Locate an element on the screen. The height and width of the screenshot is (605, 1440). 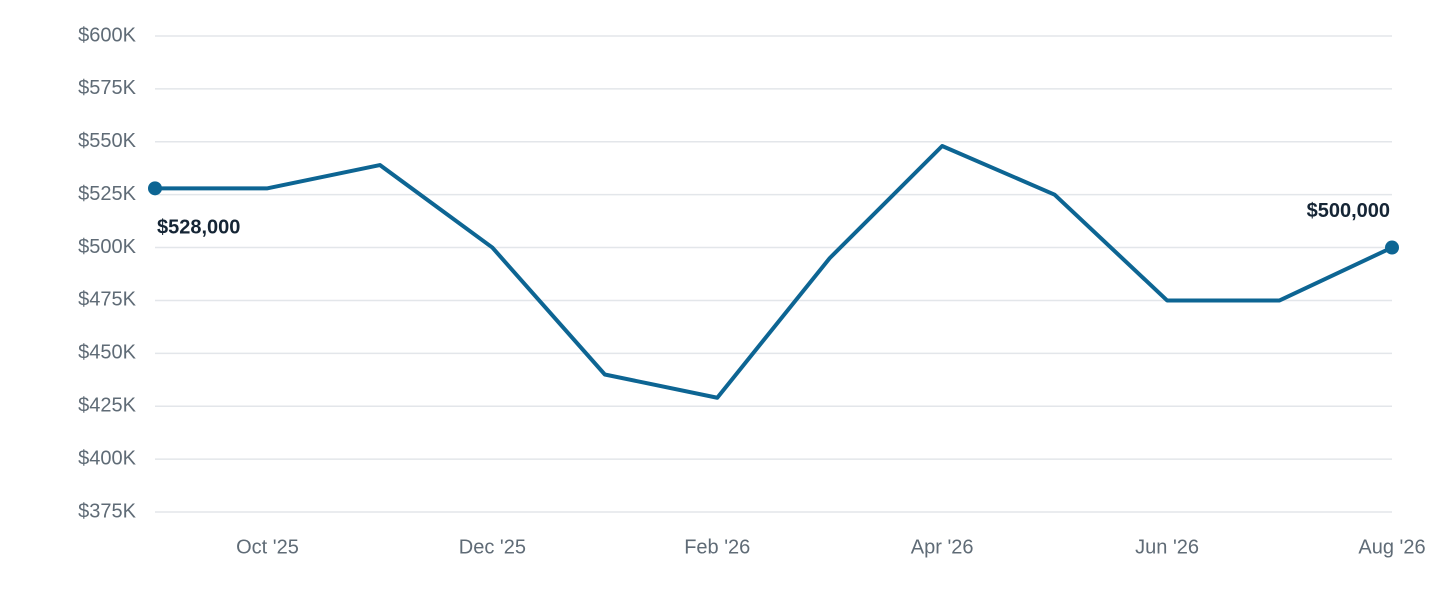
y-tick-label: $450K is located at coordinates (107, 353).